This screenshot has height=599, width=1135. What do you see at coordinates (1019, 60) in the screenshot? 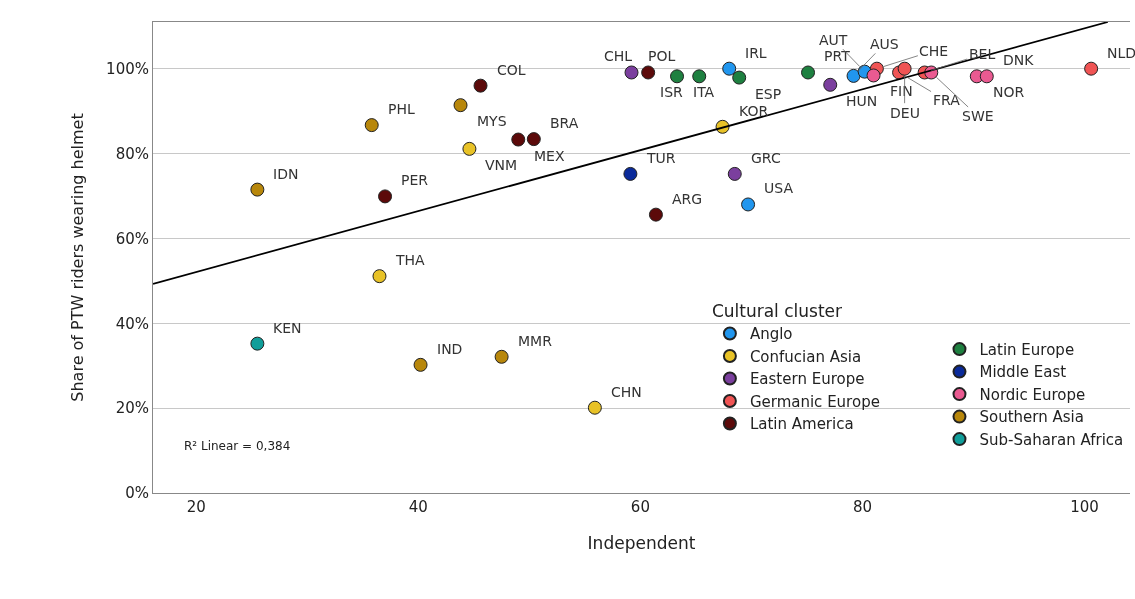
I see `annotation: DNK` at bounding box center [1019, 60].